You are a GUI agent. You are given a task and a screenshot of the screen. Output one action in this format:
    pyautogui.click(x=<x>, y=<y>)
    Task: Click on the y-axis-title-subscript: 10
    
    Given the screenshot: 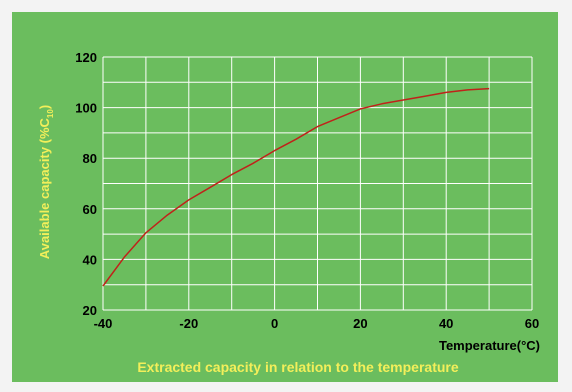 What is the action you would take?
    pyautogui.click(x=50, y=113)
    